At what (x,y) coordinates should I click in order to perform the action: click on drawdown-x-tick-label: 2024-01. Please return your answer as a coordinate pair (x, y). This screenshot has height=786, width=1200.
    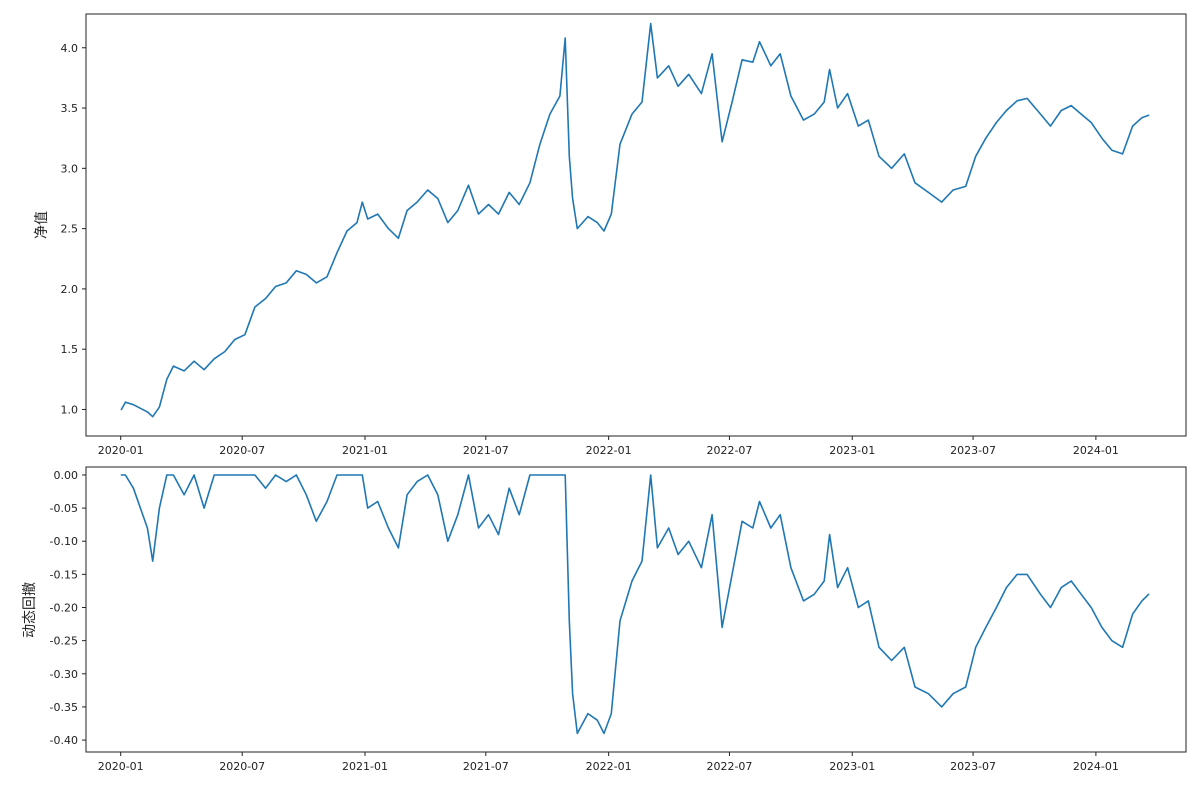
    Looking at the image, I should click on (1096, 766).